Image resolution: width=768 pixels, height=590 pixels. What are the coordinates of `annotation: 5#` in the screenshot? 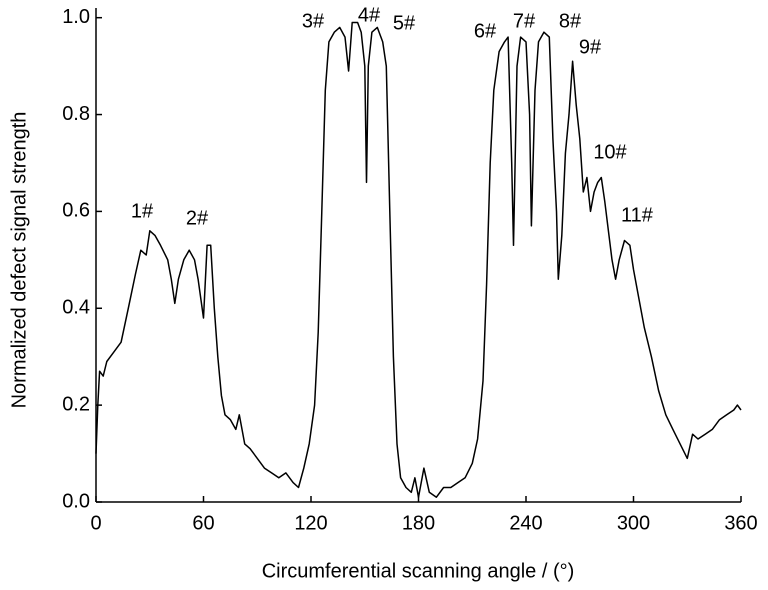 It's located at (404, 23).